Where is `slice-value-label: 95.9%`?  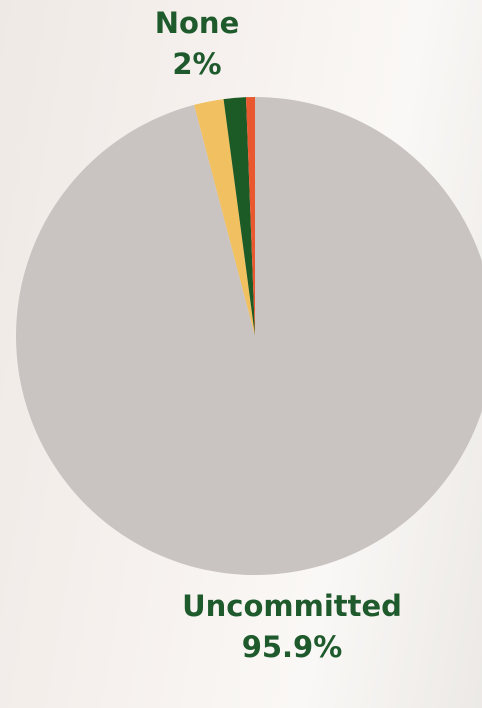
slice-value-label: 95.9% is located at coordinates (292, 647).